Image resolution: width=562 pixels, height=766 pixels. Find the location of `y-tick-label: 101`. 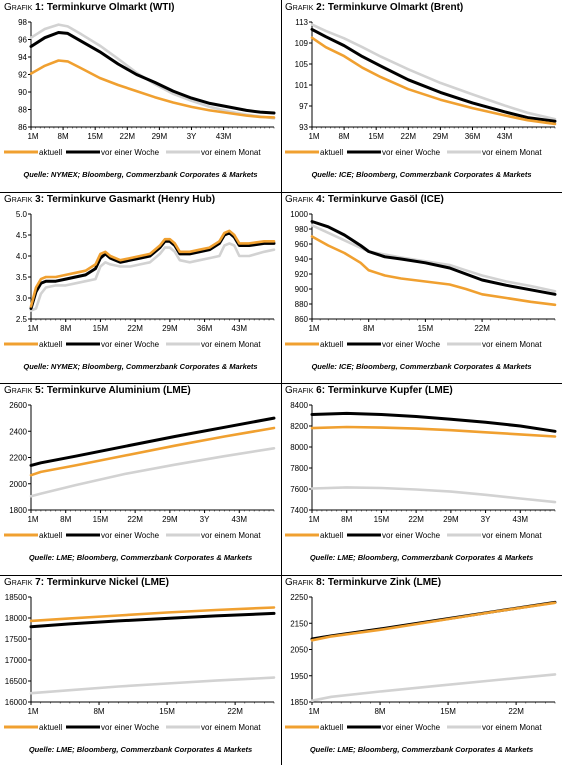

y-tick-label: 101 is located at coordinates (302, 85).